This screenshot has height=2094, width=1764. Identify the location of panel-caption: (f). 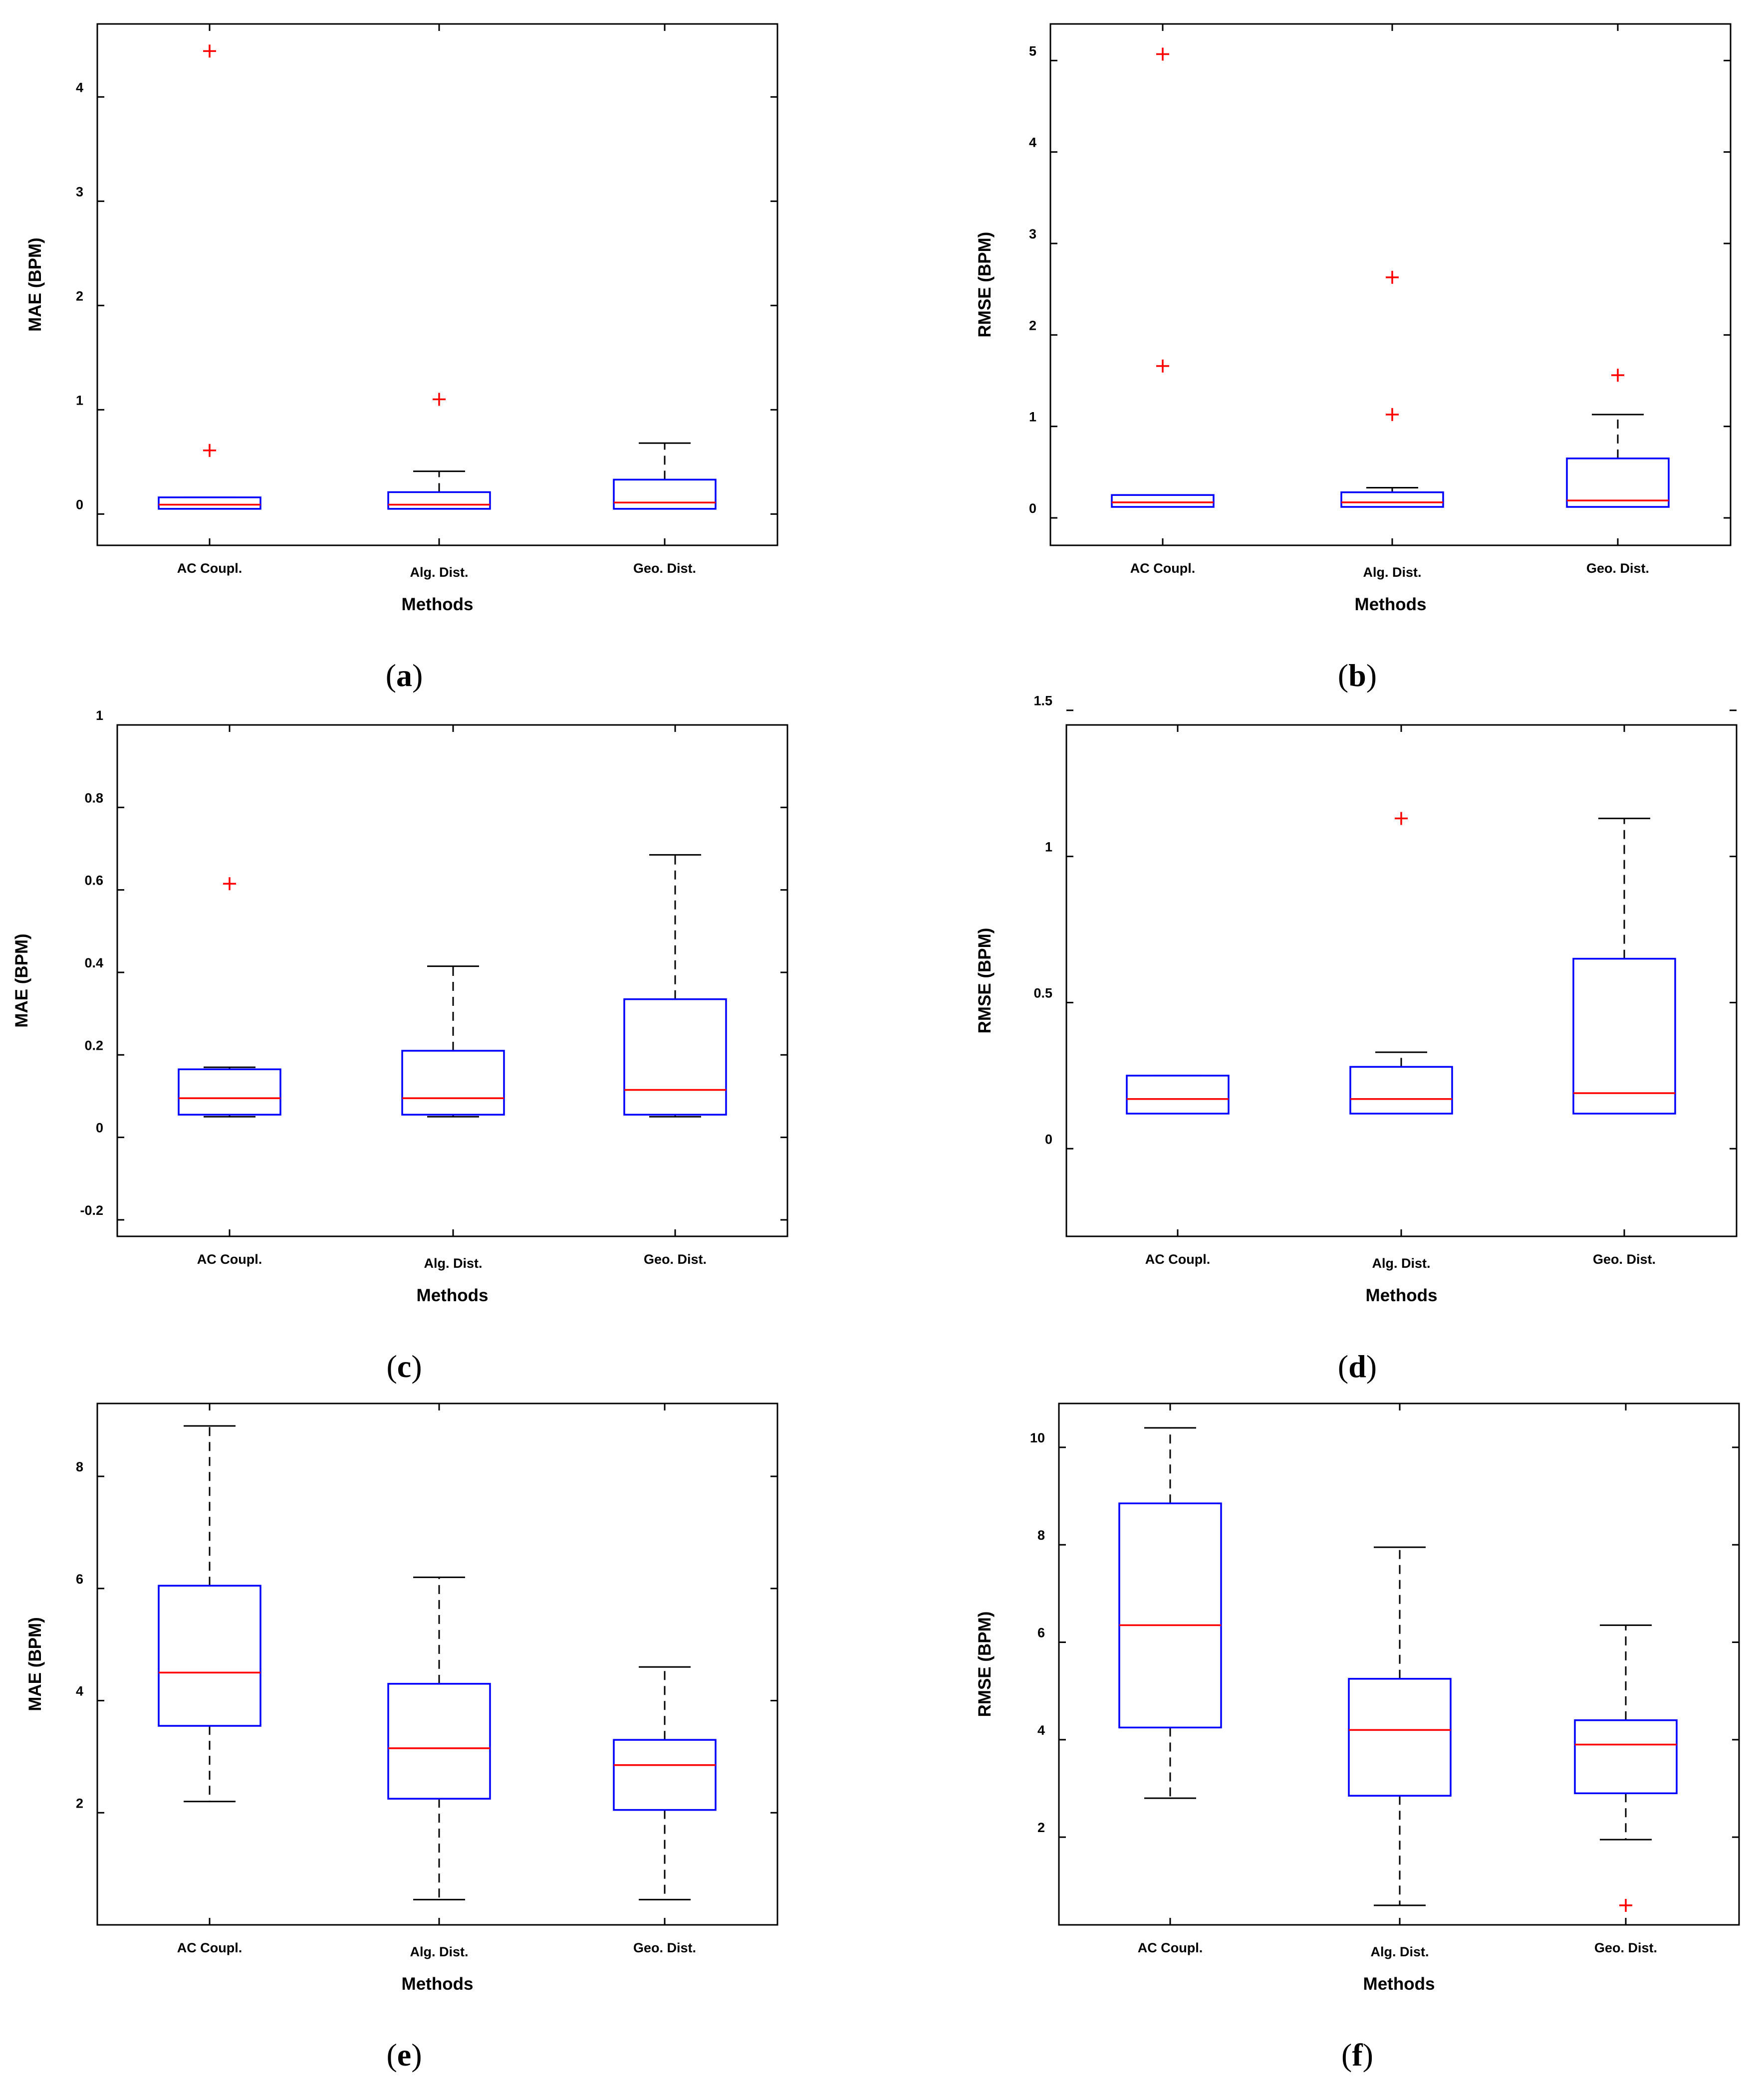
(1357, 2055).